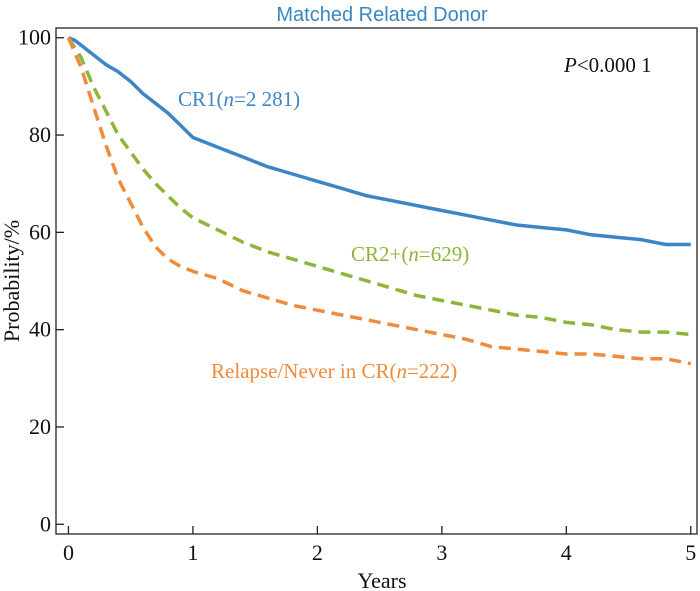 Image resolution: width=700 pixels, height=591 pixels. Describe the element at coordinates (413, 254) in the screenshot. I see `series-label-cr2-n: n` at that location.